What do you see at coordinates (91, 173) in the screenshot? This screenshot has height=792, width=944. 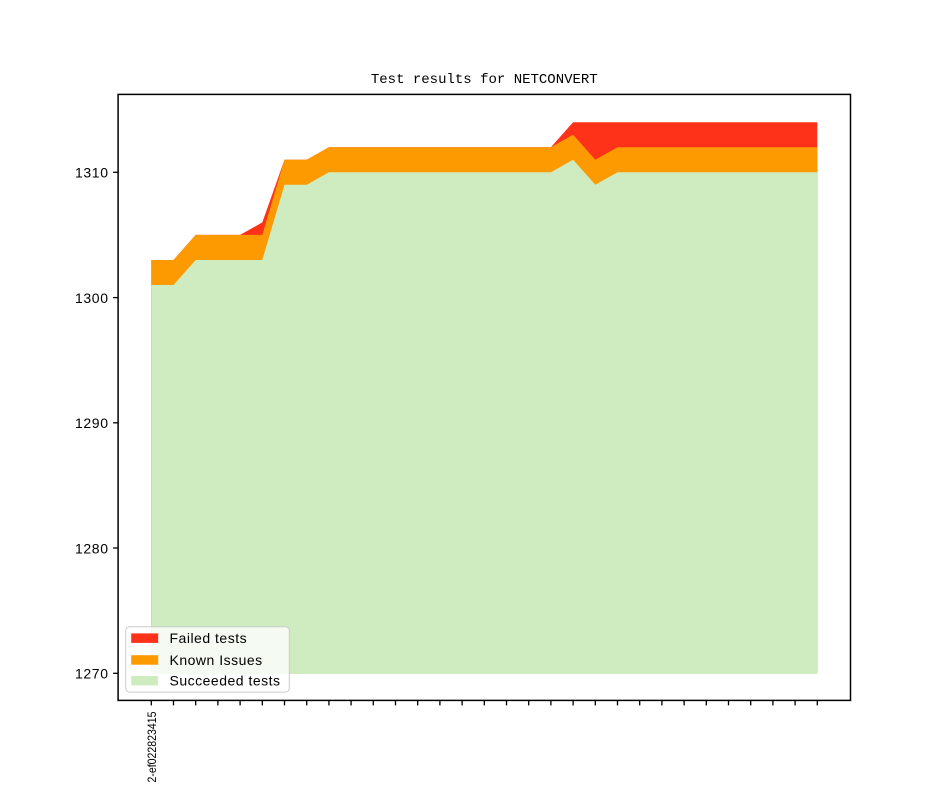 I see `svg-text: 1310` at bounding box center [91, 173].